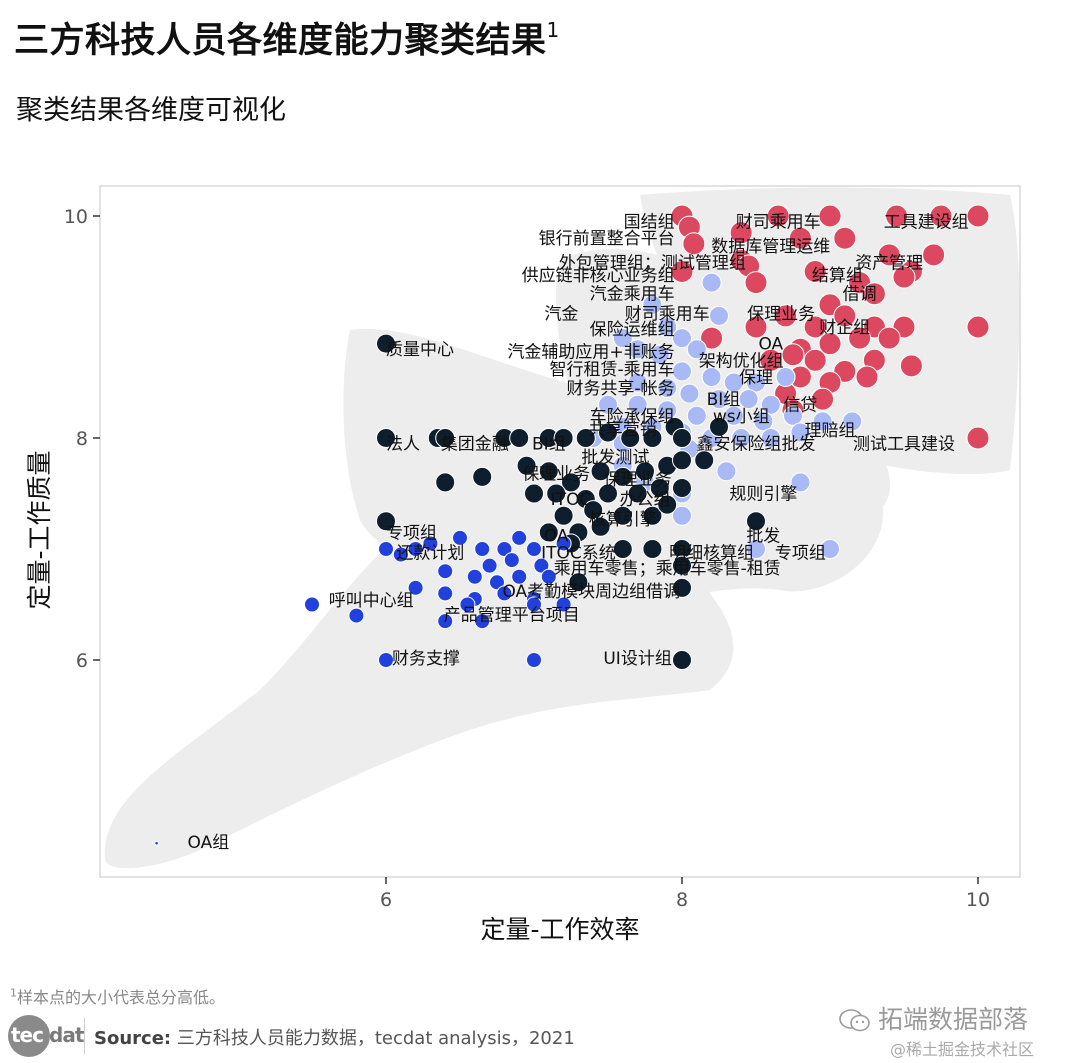 The height and width of the screenshot is (1063, 1080). What do you see at coordinates (763, 537) in the screenshot?
I see `point-label: 批发` at bounding box center [763, 537].